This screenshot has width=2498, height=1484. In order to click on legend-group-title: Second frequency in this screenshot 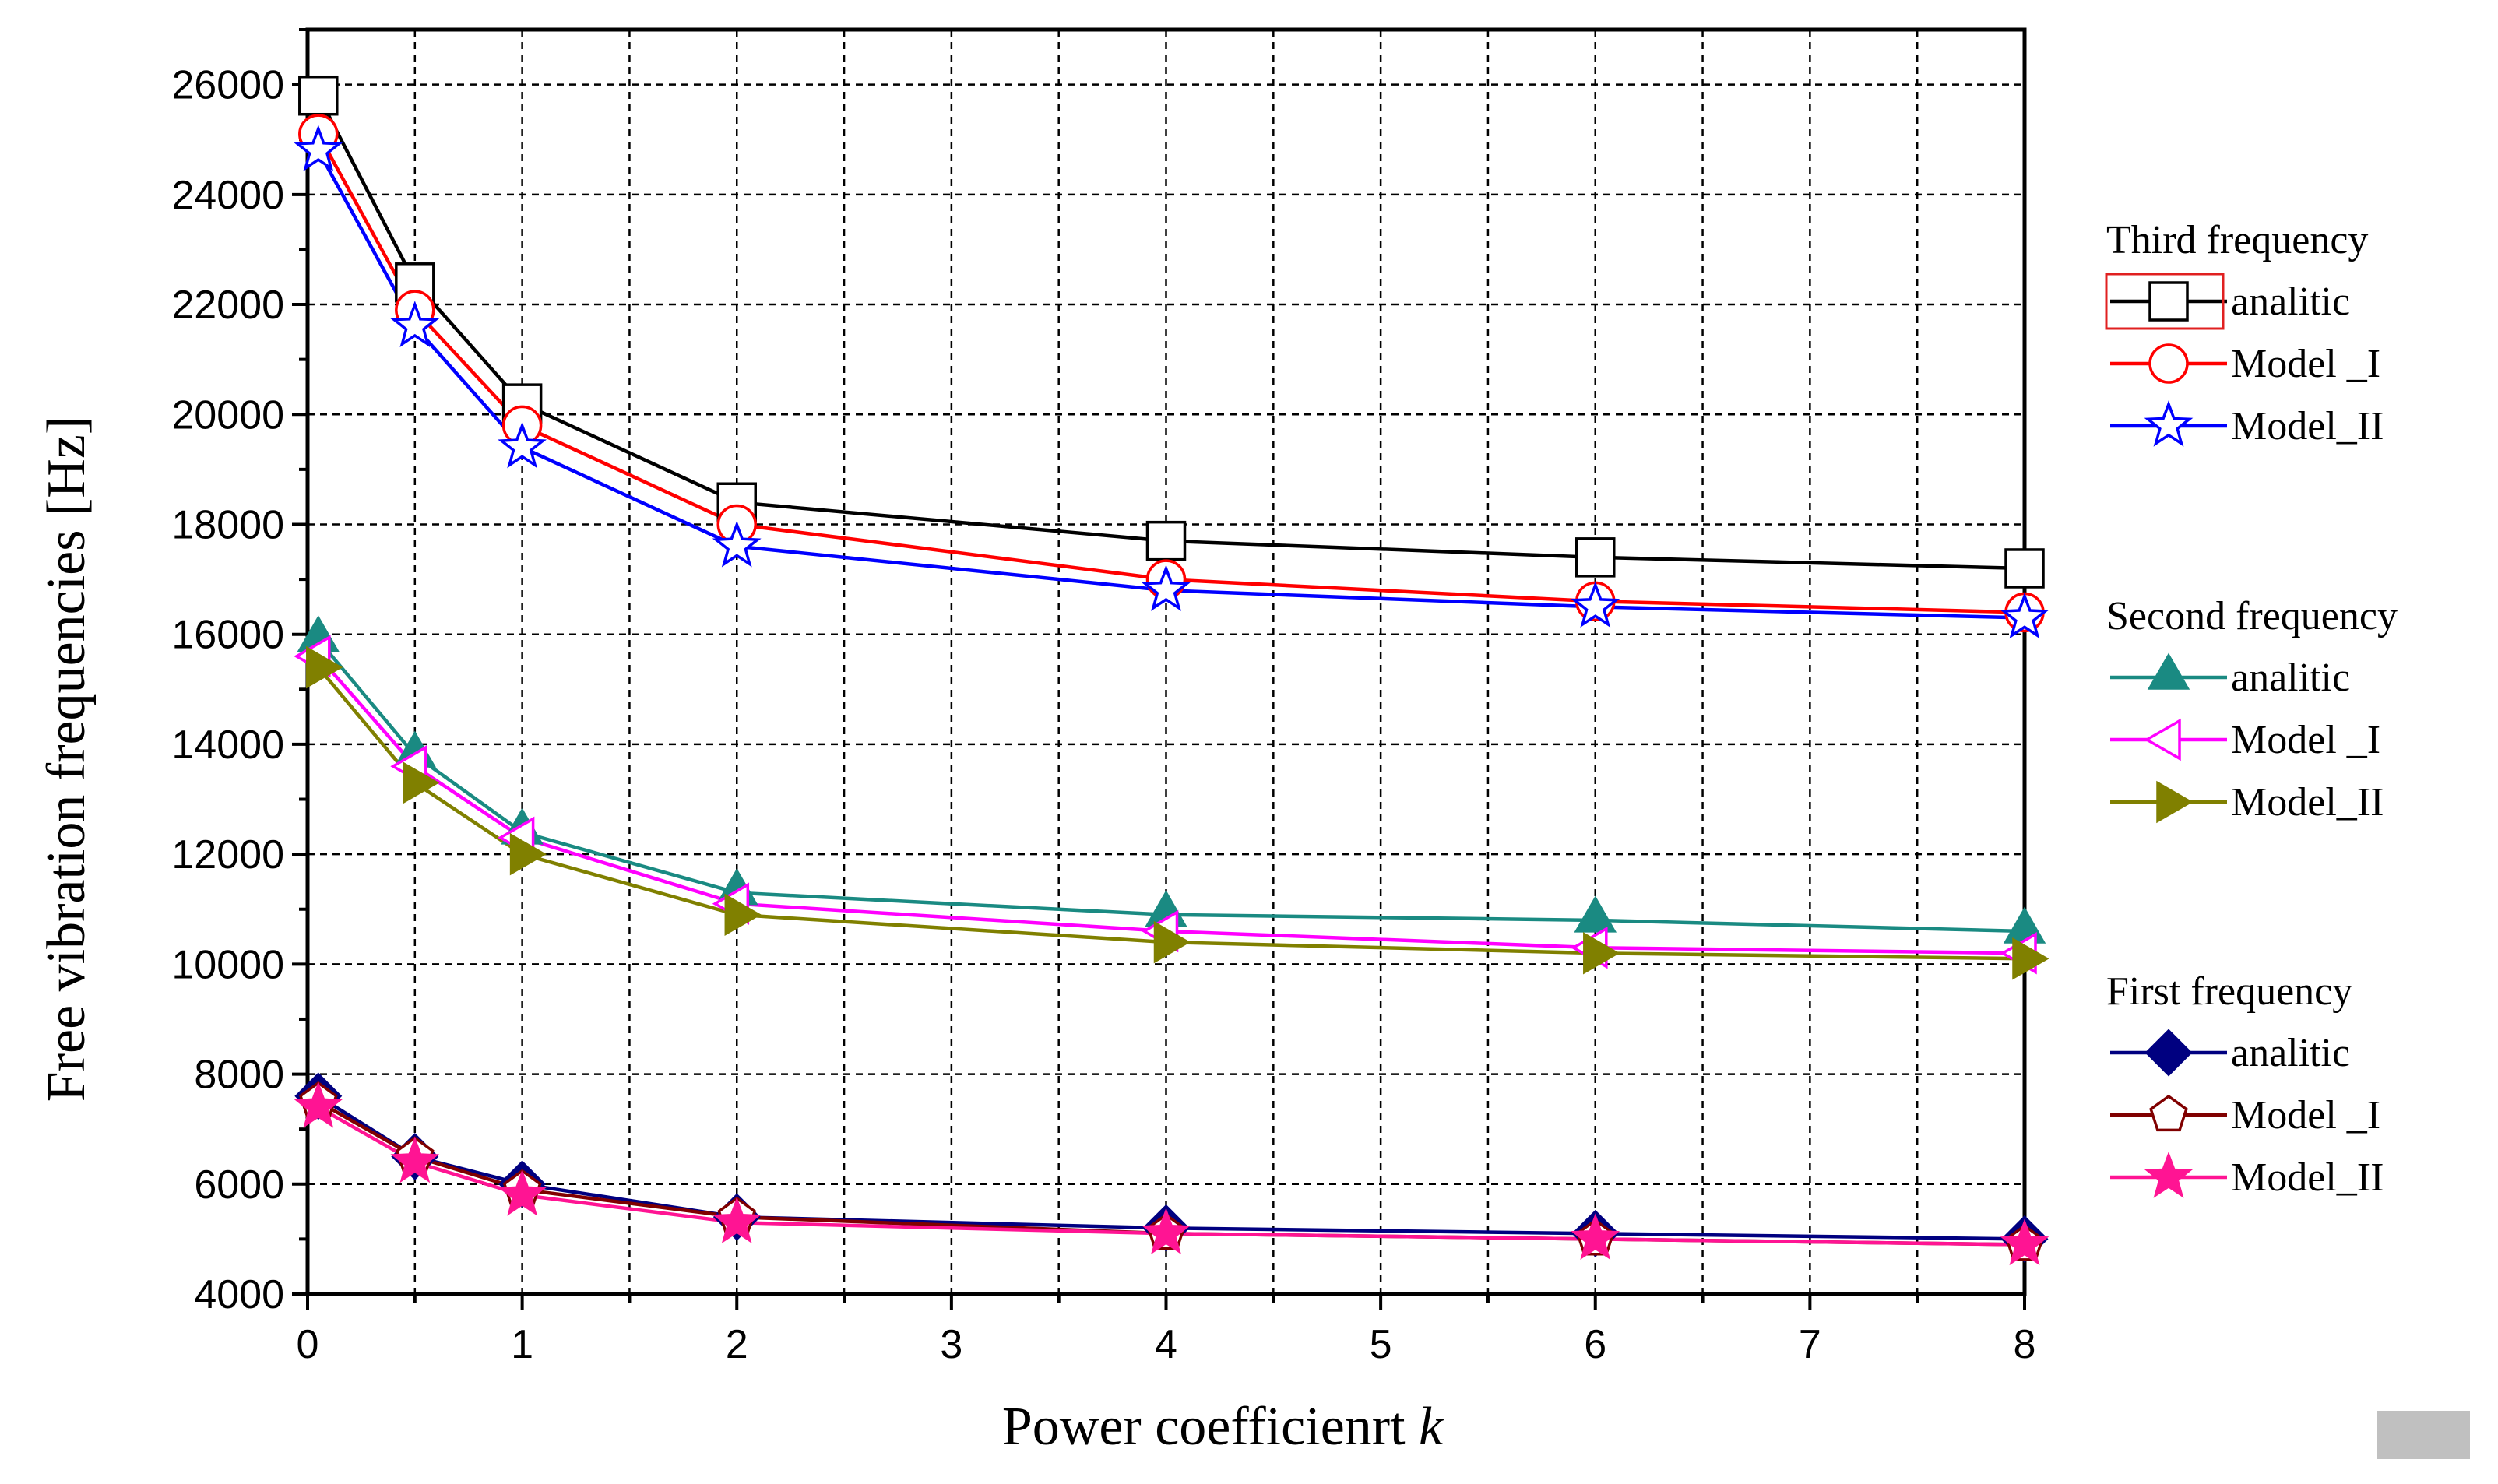, I will do `click(2252, 616)`.